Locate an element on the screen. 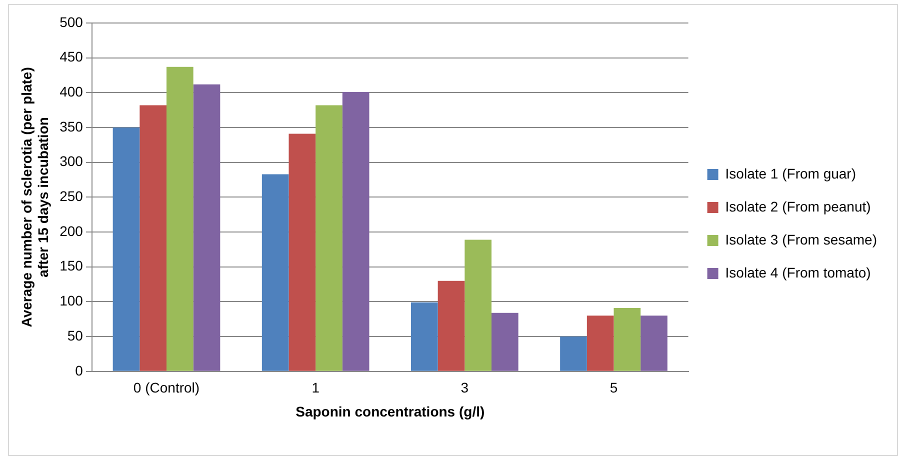  y-tick-label: 150 is located at coordinates (72, 266).